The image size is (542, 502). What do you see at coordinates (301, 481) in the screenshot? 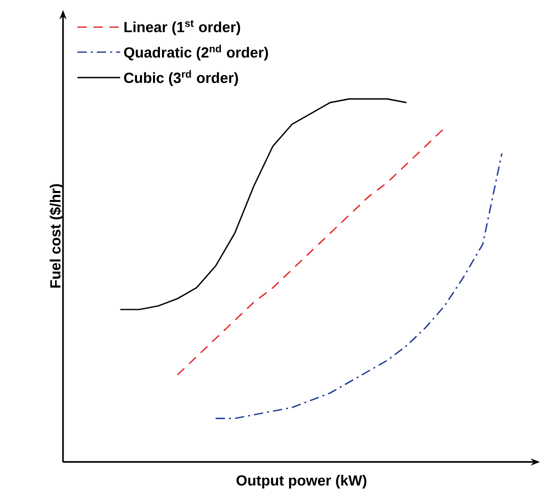
I see `x-axis-title: Output power (kW)` at bounding box center [301, 481].